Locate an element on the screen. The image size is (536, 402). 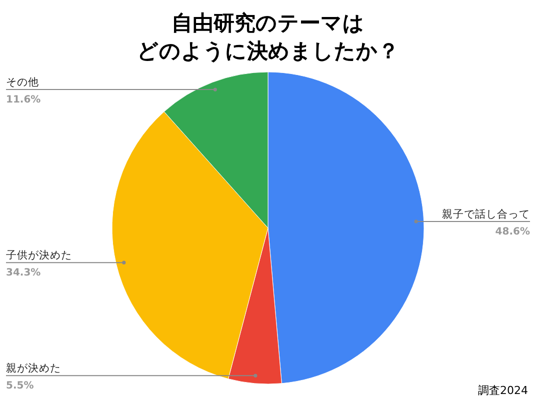
data-label: 5.5% is located at coordinates (20, 386).